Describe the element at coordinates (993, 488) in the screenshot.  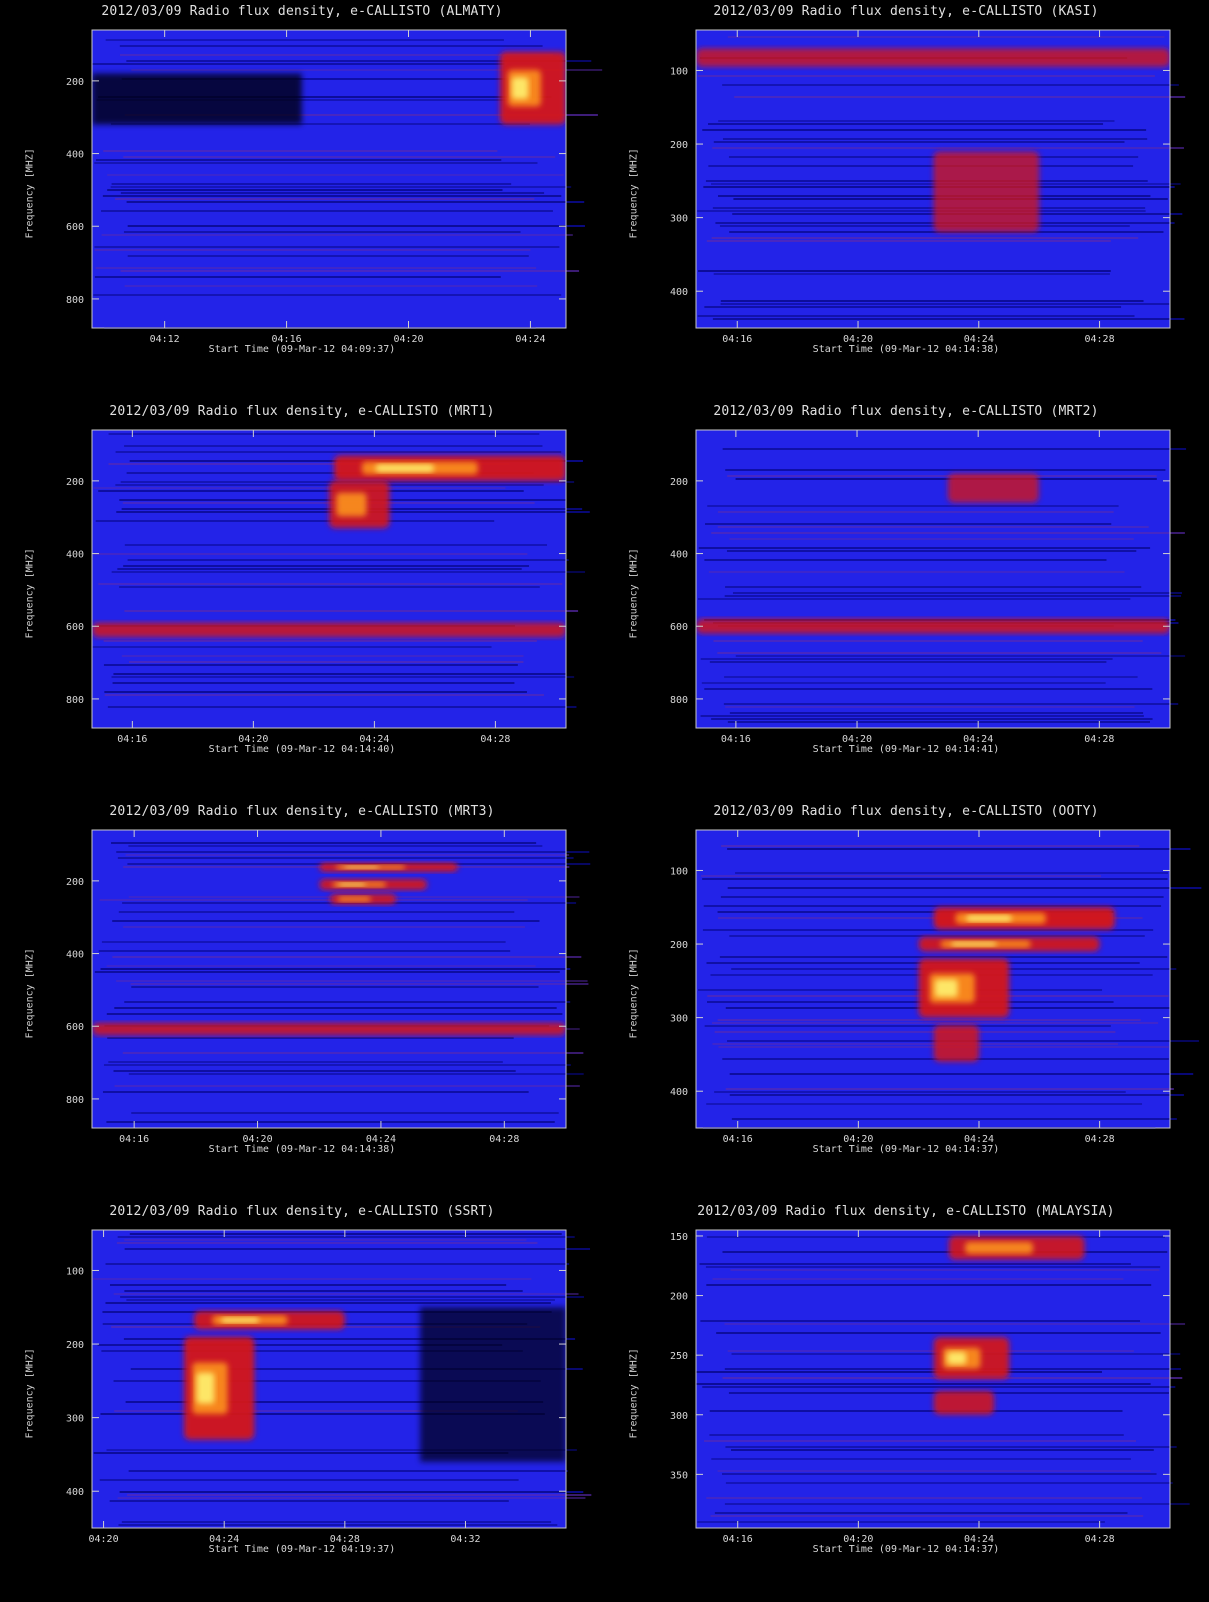
I see `burst-glow` at that location.